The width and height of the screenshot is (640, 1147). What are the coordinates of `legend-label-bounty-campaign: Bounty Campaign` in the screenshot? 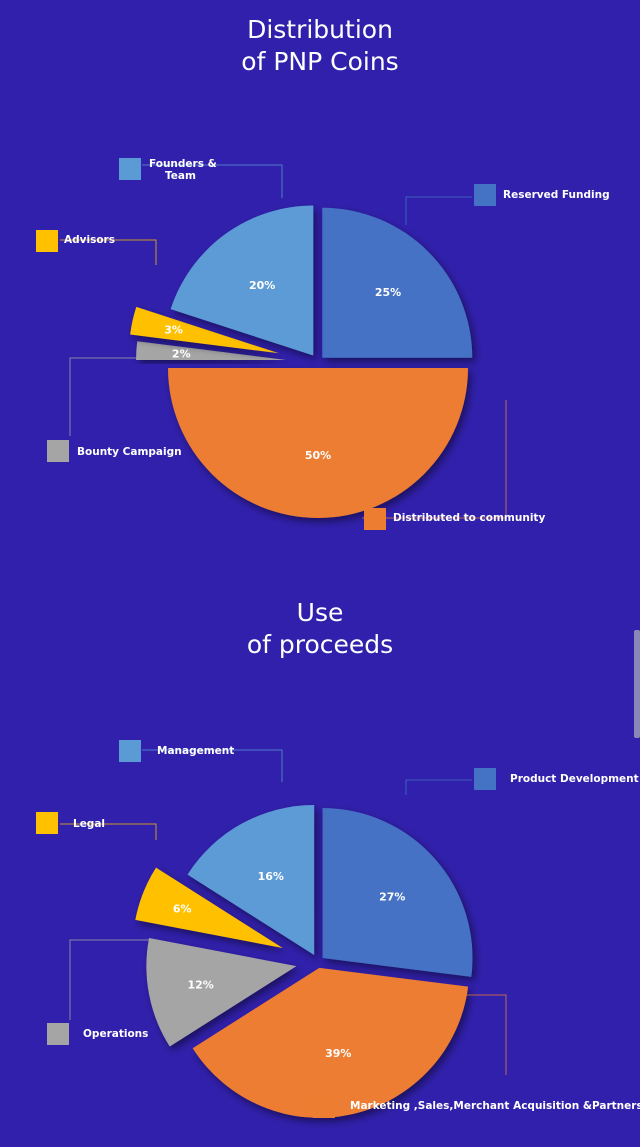 It's located at (129, 452).